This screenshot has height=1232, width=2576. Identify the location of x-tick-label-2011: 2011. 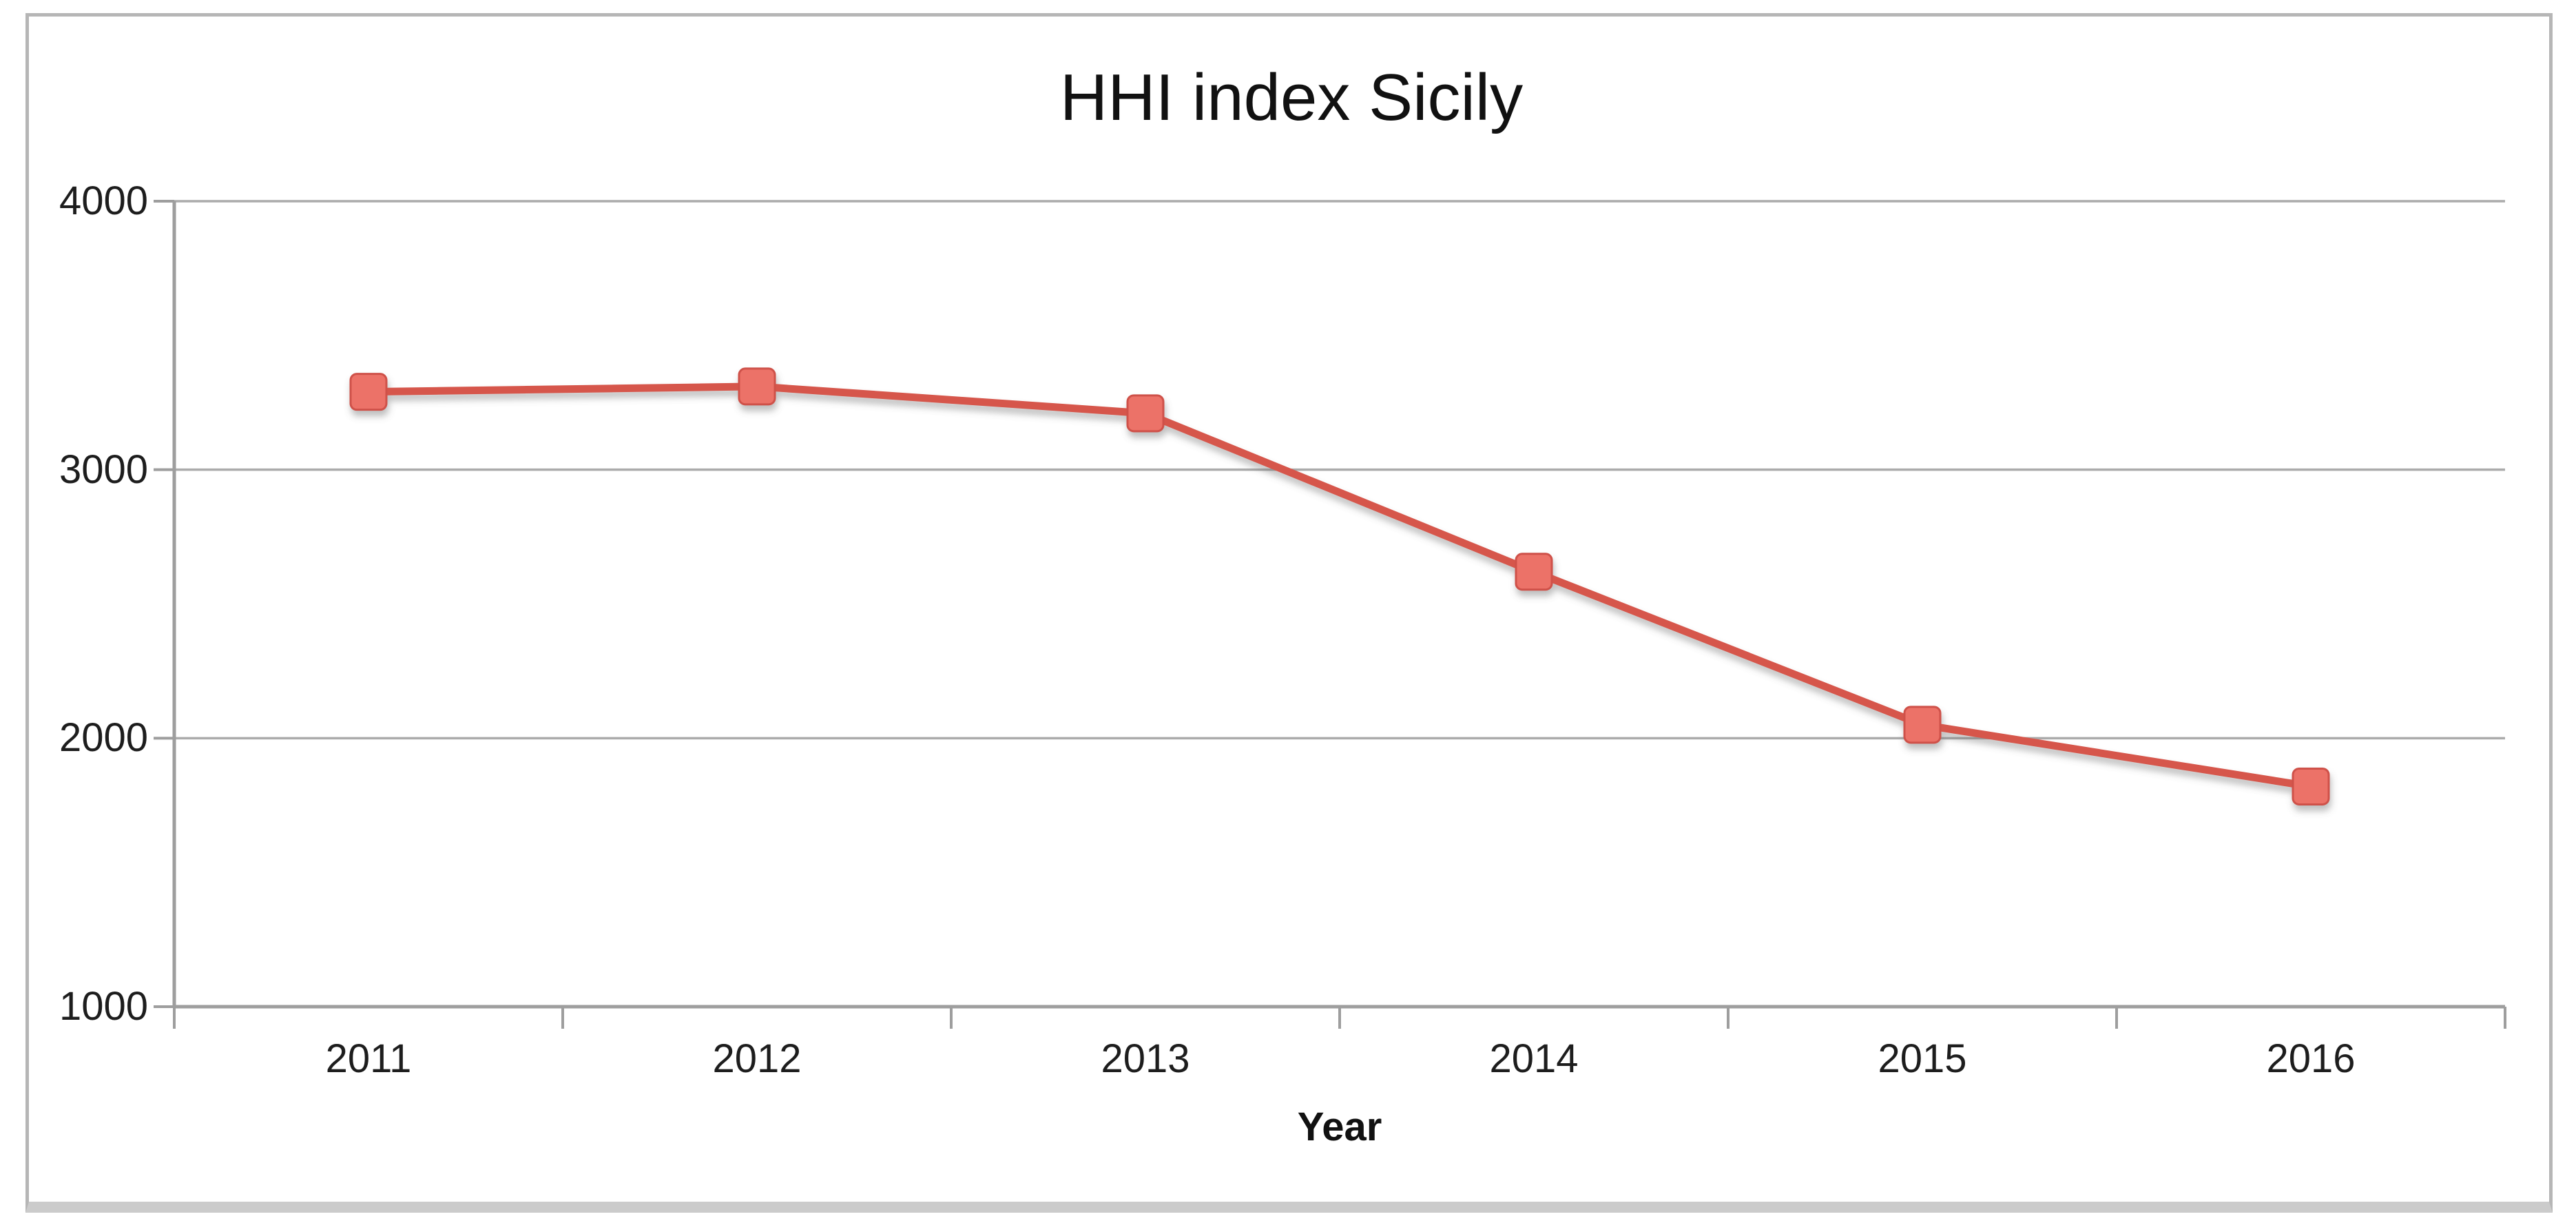
(368, 1058).